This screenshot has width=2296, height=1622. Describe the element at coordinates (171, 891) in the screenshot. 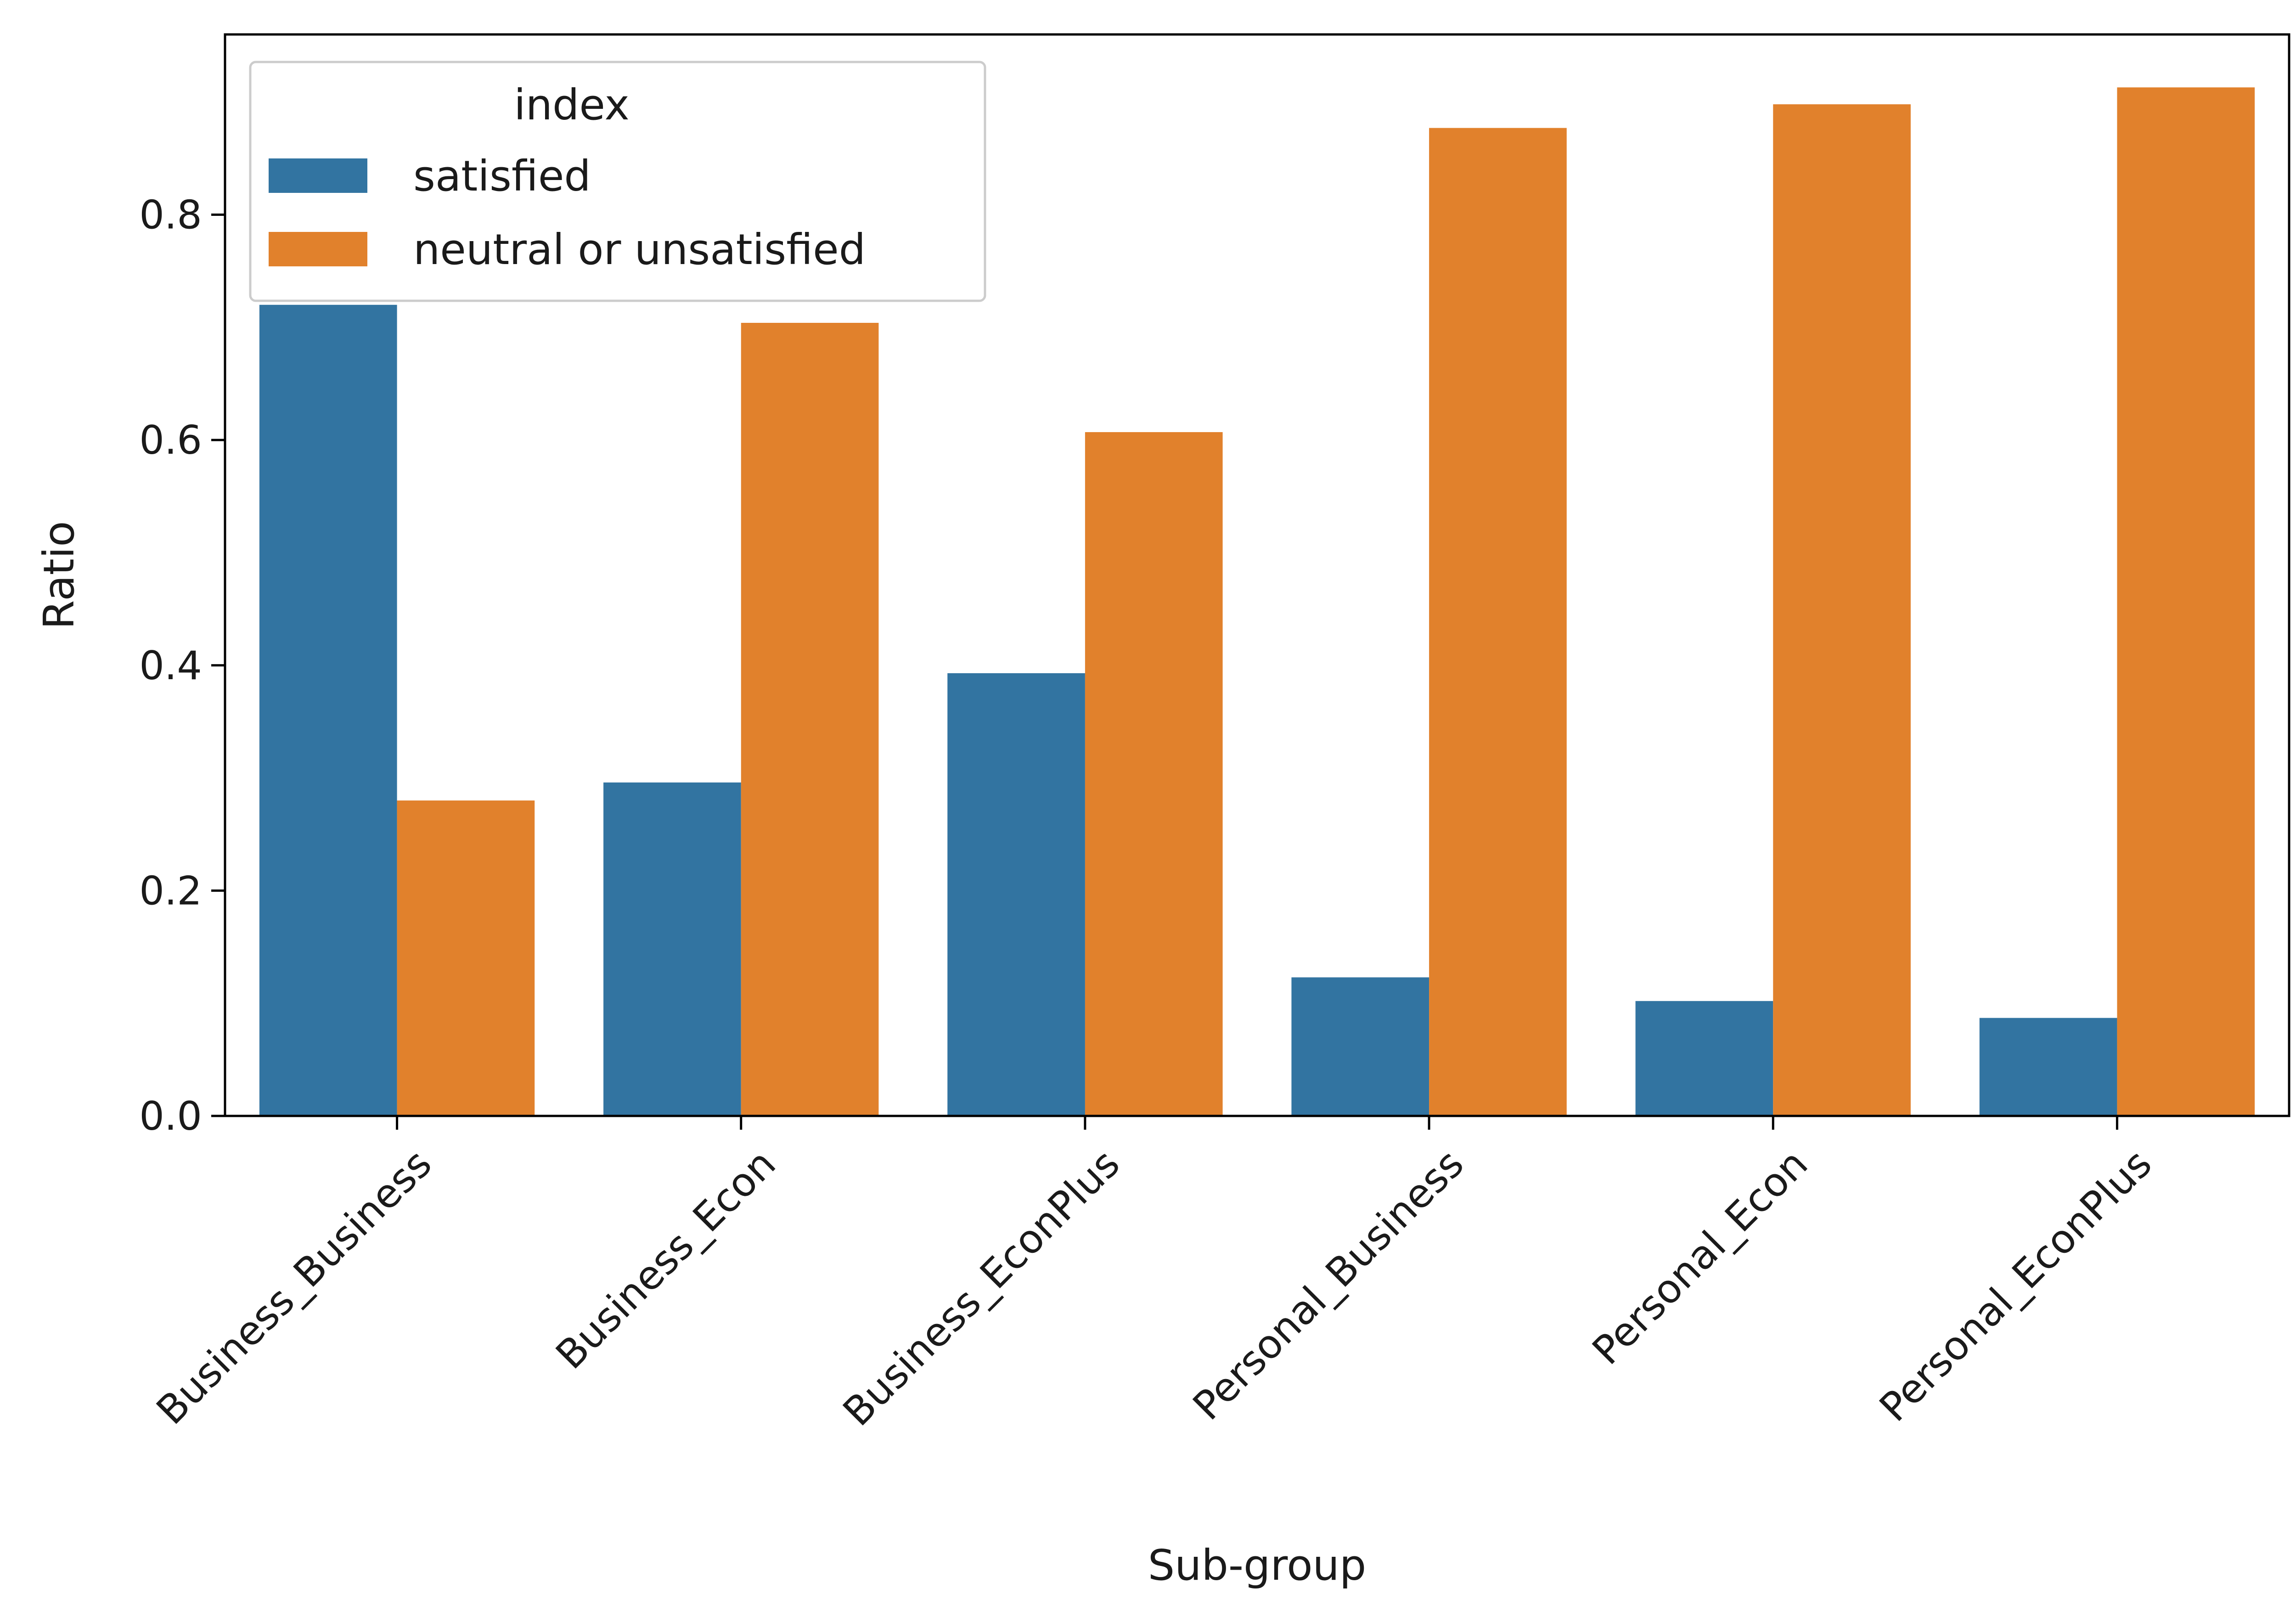

I see `y-tick-label: 0.2` at that location.